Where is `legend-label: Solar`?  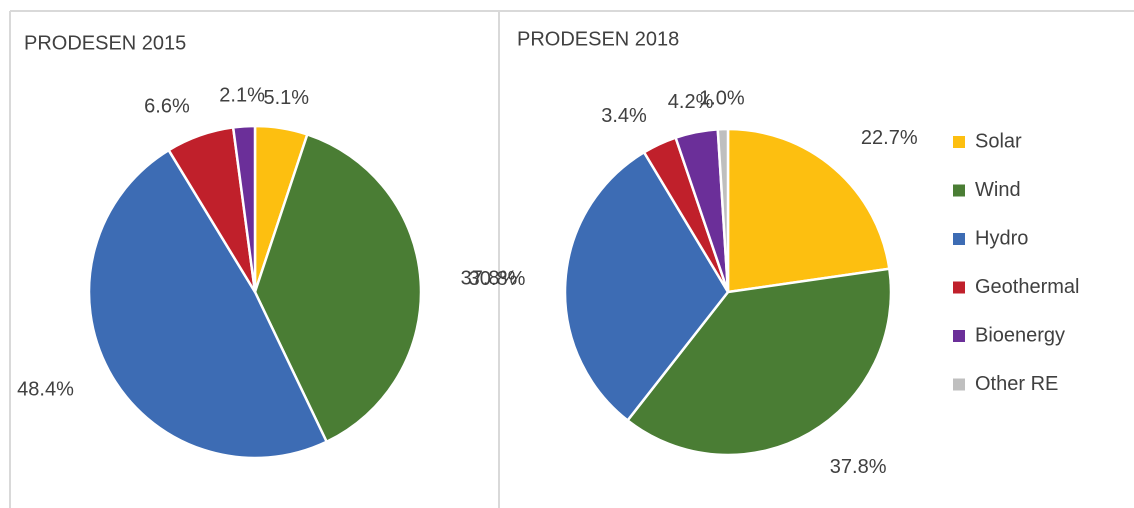 legend-label: Solar is located at coordinates (998, 141).